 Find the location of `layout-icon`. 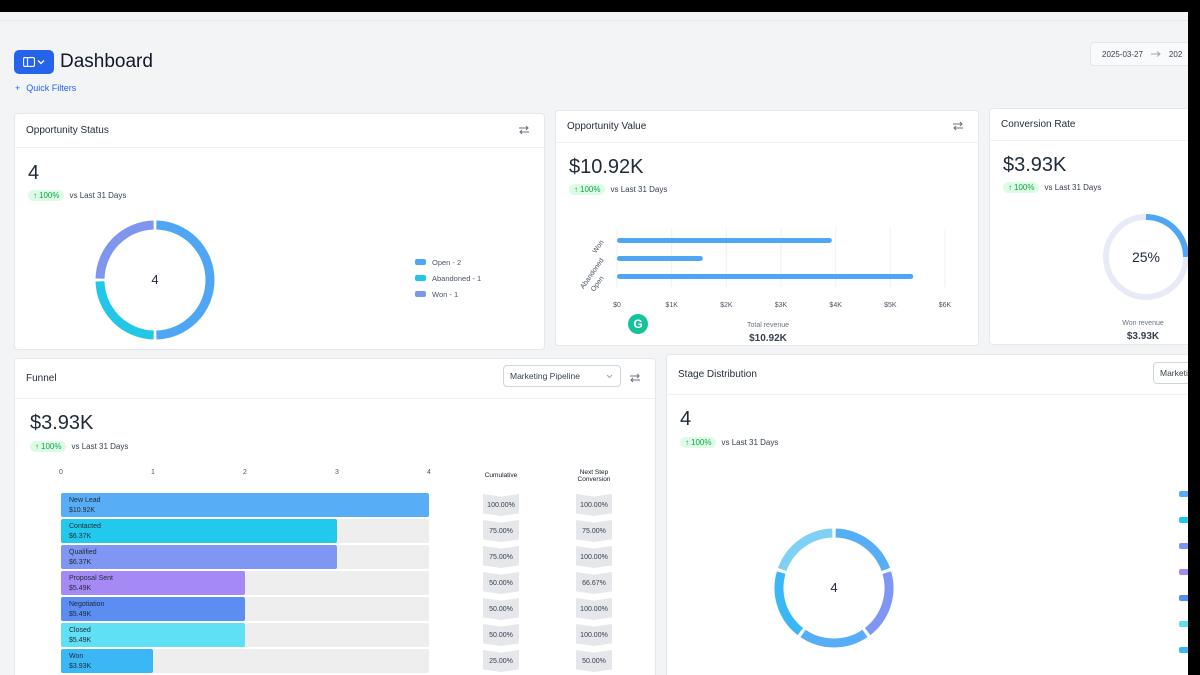

layout-icon is located at coordinates (29, 62).